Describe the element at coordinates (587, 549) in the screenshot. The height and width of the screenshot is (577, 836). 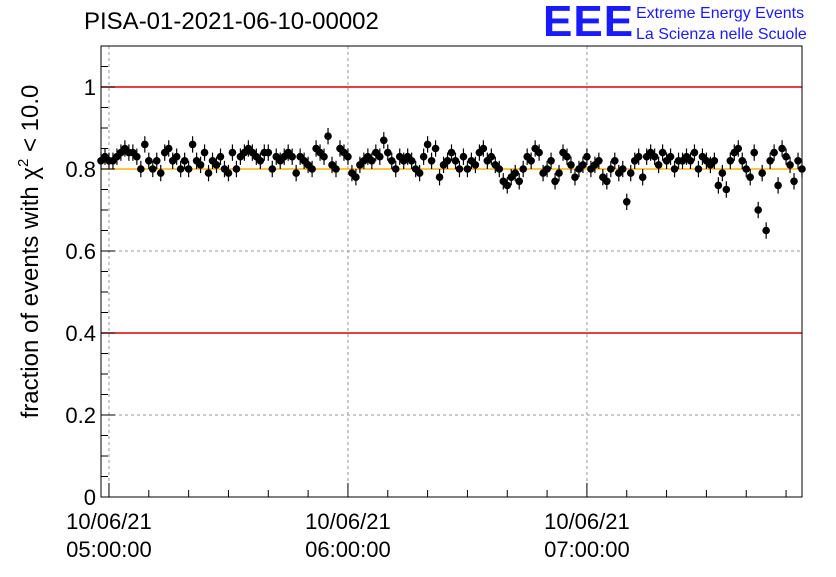
I see `x-tick-time-label: 07:00:00` at that location.